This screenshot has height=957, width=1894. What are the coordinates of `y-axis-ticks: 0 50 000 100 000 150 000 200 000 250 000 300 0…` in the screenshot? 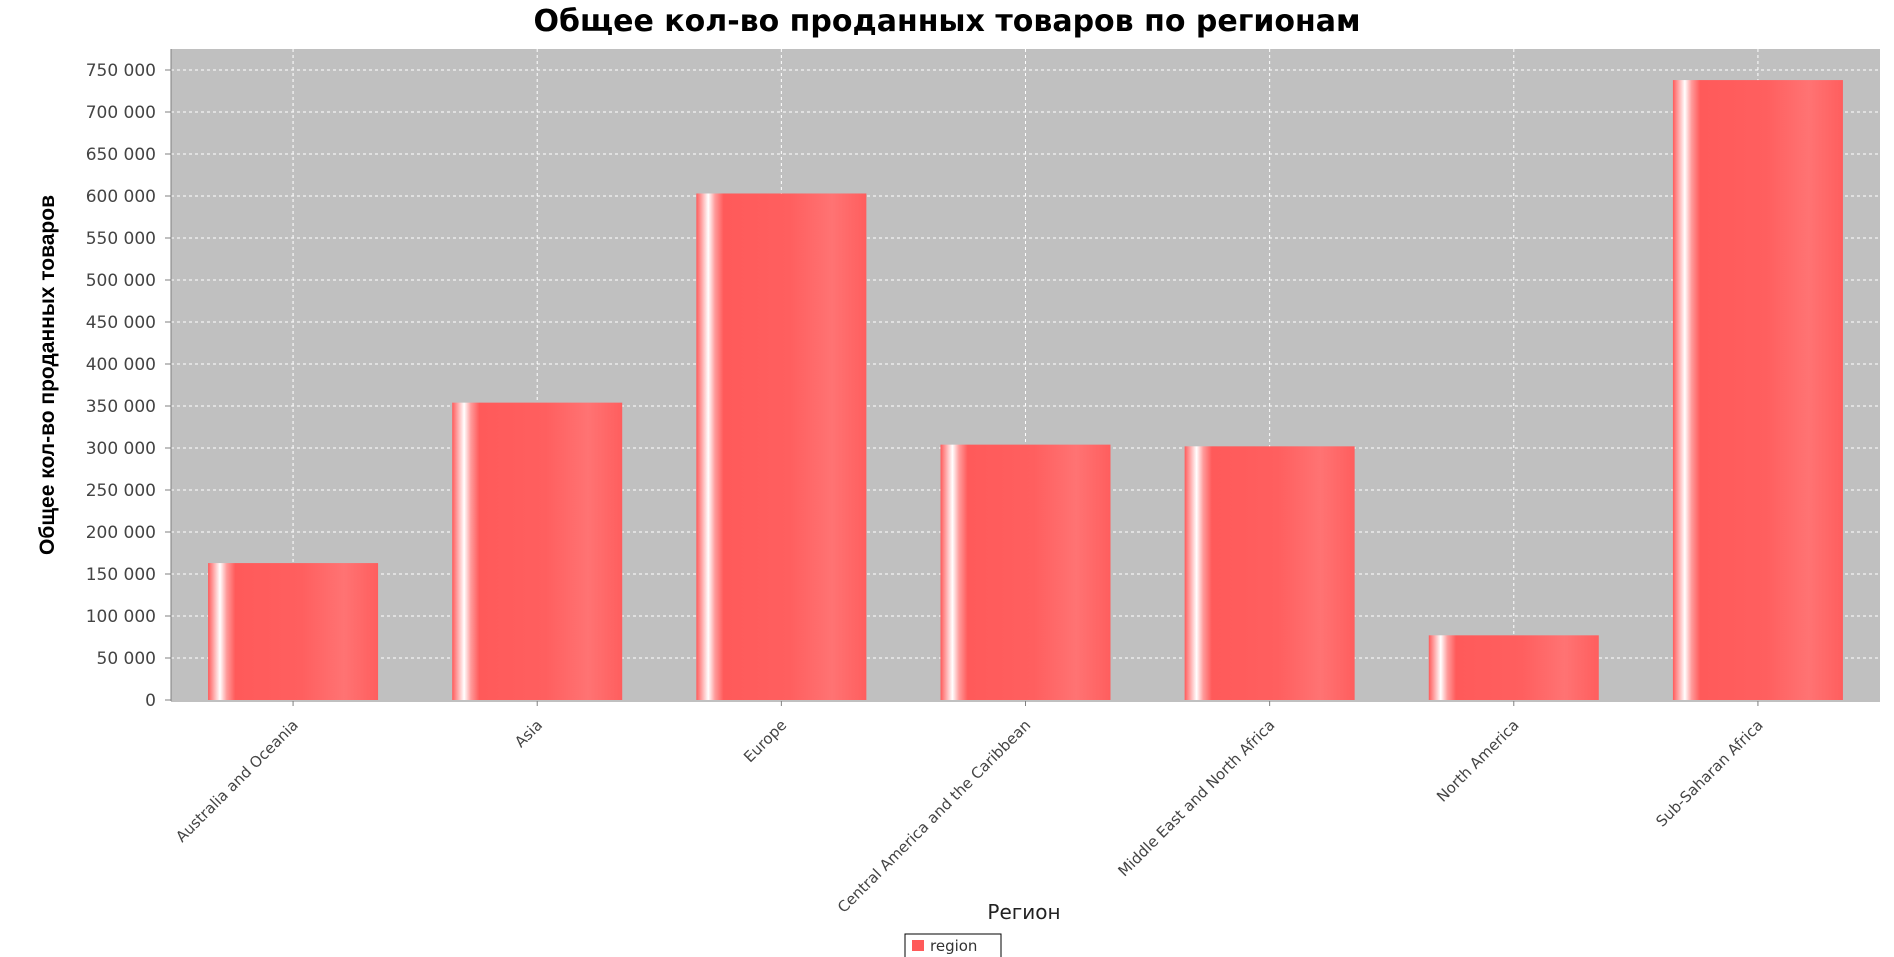 It's located at (128, 386).